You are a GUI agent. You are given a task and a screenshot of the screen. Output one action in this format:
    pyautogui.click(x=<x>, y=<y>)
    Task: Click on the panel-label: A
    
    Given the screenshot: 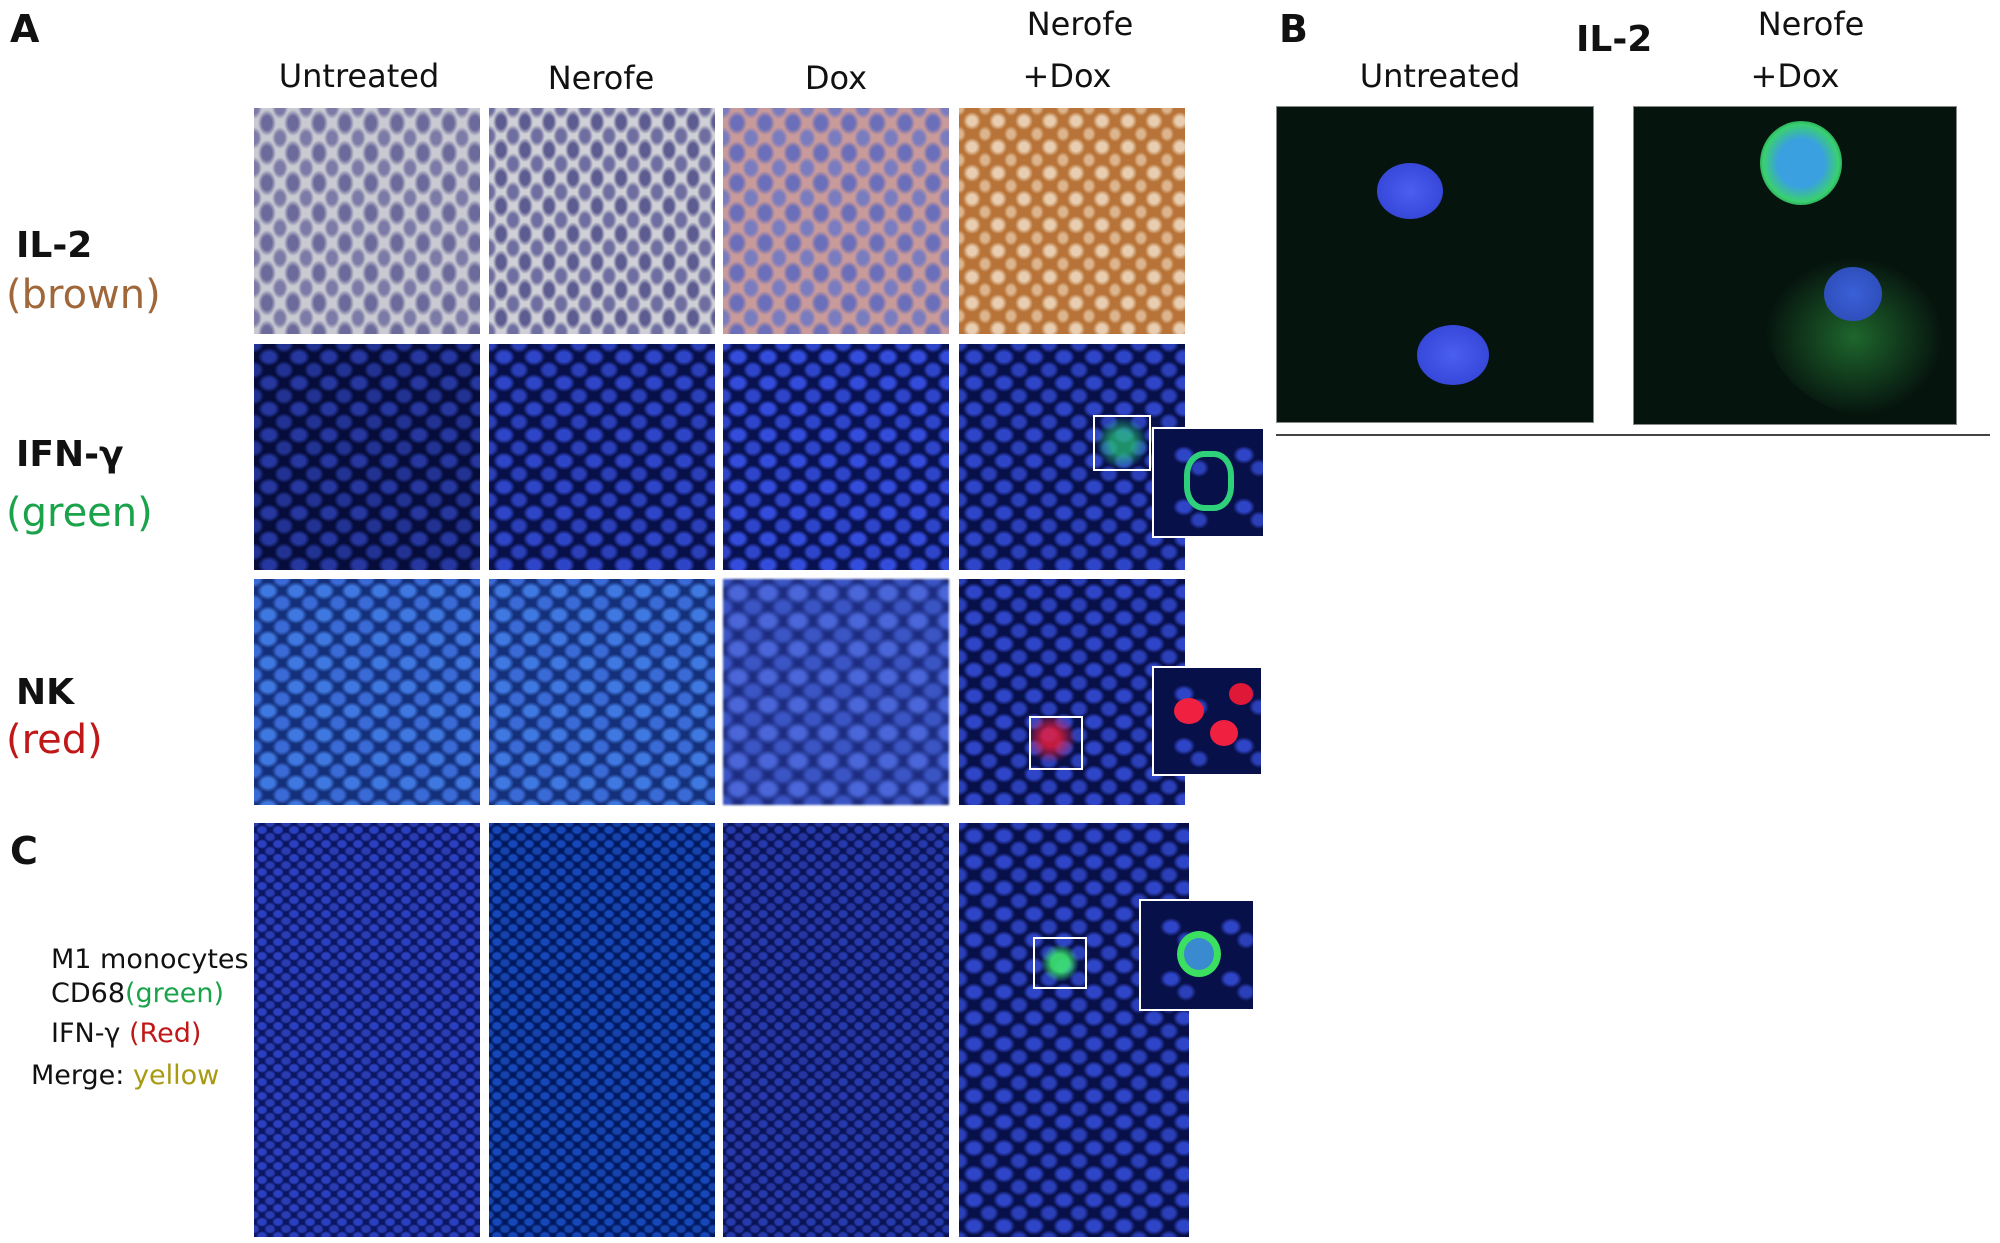 What is the action you would take?
    pyautogui.click(x=25, y=29)
    